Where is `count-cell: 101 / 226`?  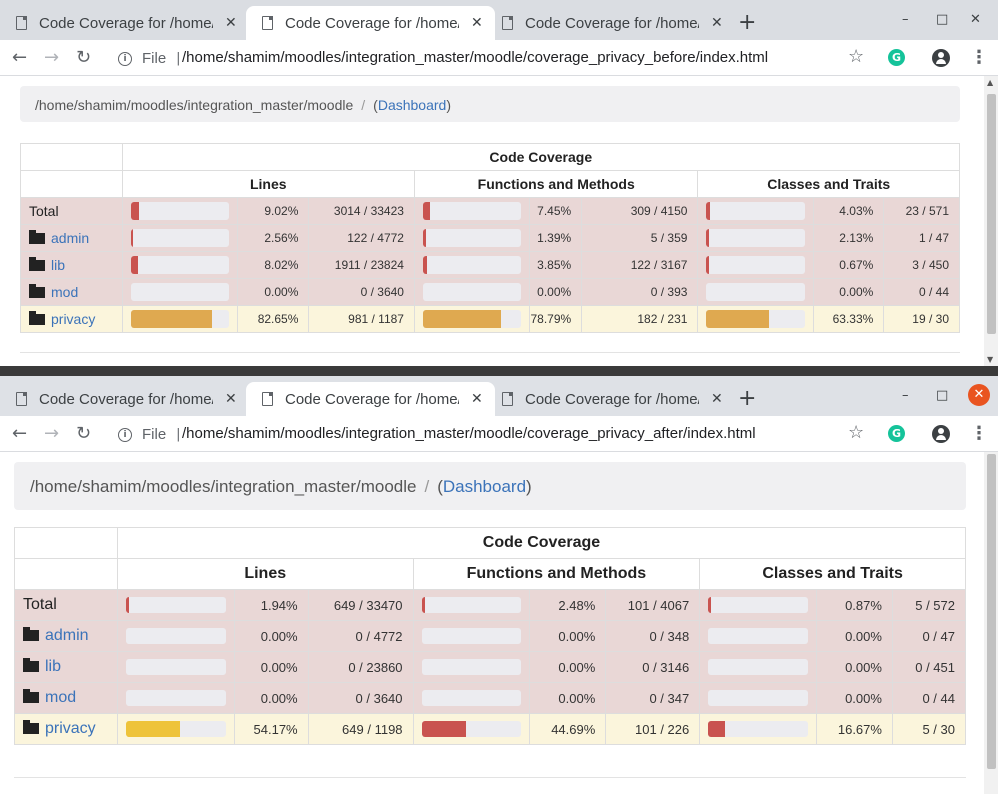
count-cell: 101 / 226 is located at coordinates (653, 729).